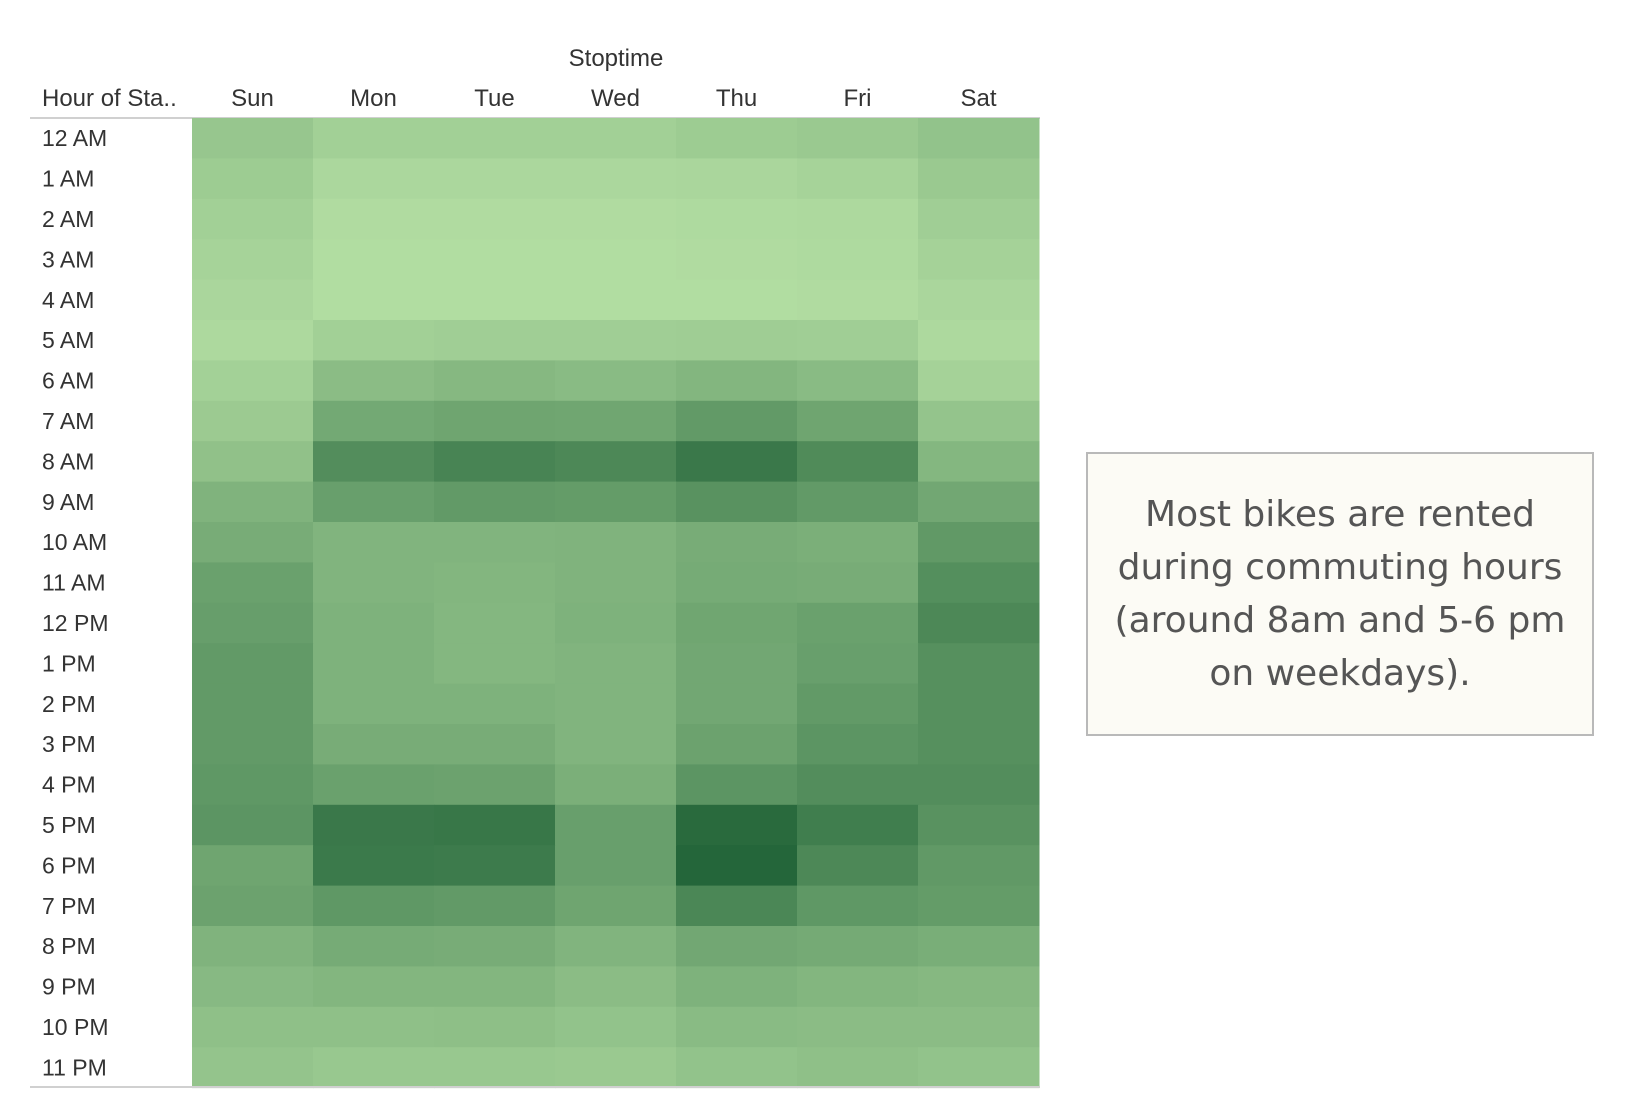  What do you see at coordinates (374, 825) in the screenshot?
I see `heatmap-cell: 5 PM, Mon: 0.82` at bounding box center [374, 825].